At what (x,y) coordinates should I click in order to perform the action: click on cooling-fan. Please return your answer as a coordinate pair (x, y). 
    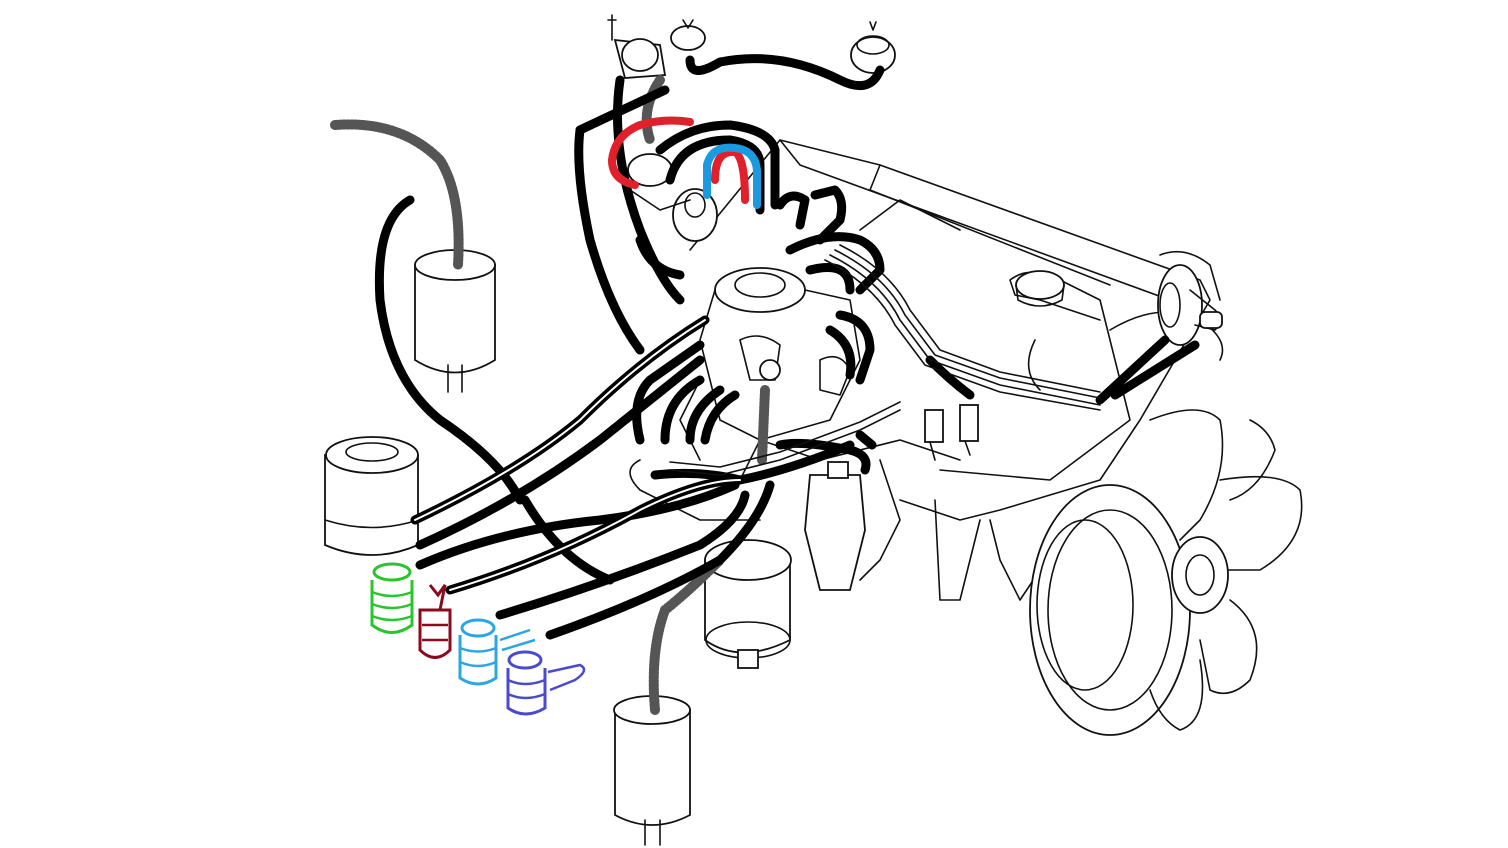
    Looking at the image, I should click on (1166, 572).